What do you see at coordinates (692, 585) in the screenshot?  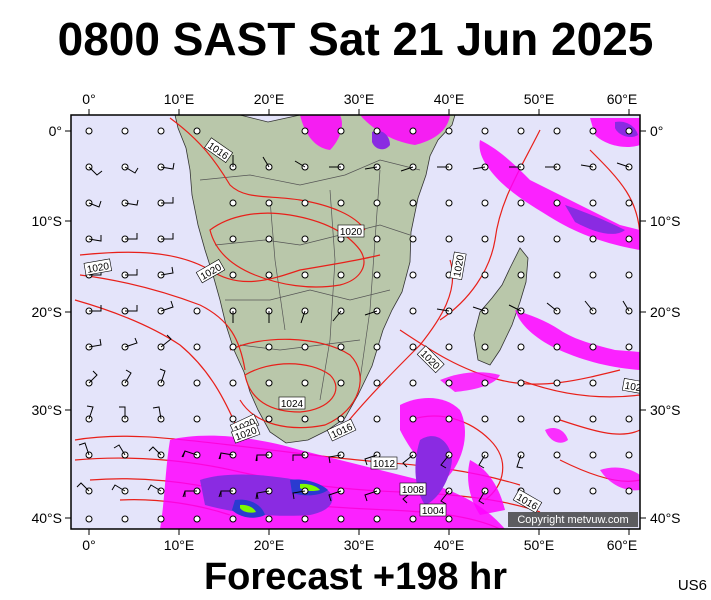 I see `map-code: US6` at bounding box center [692, 585].